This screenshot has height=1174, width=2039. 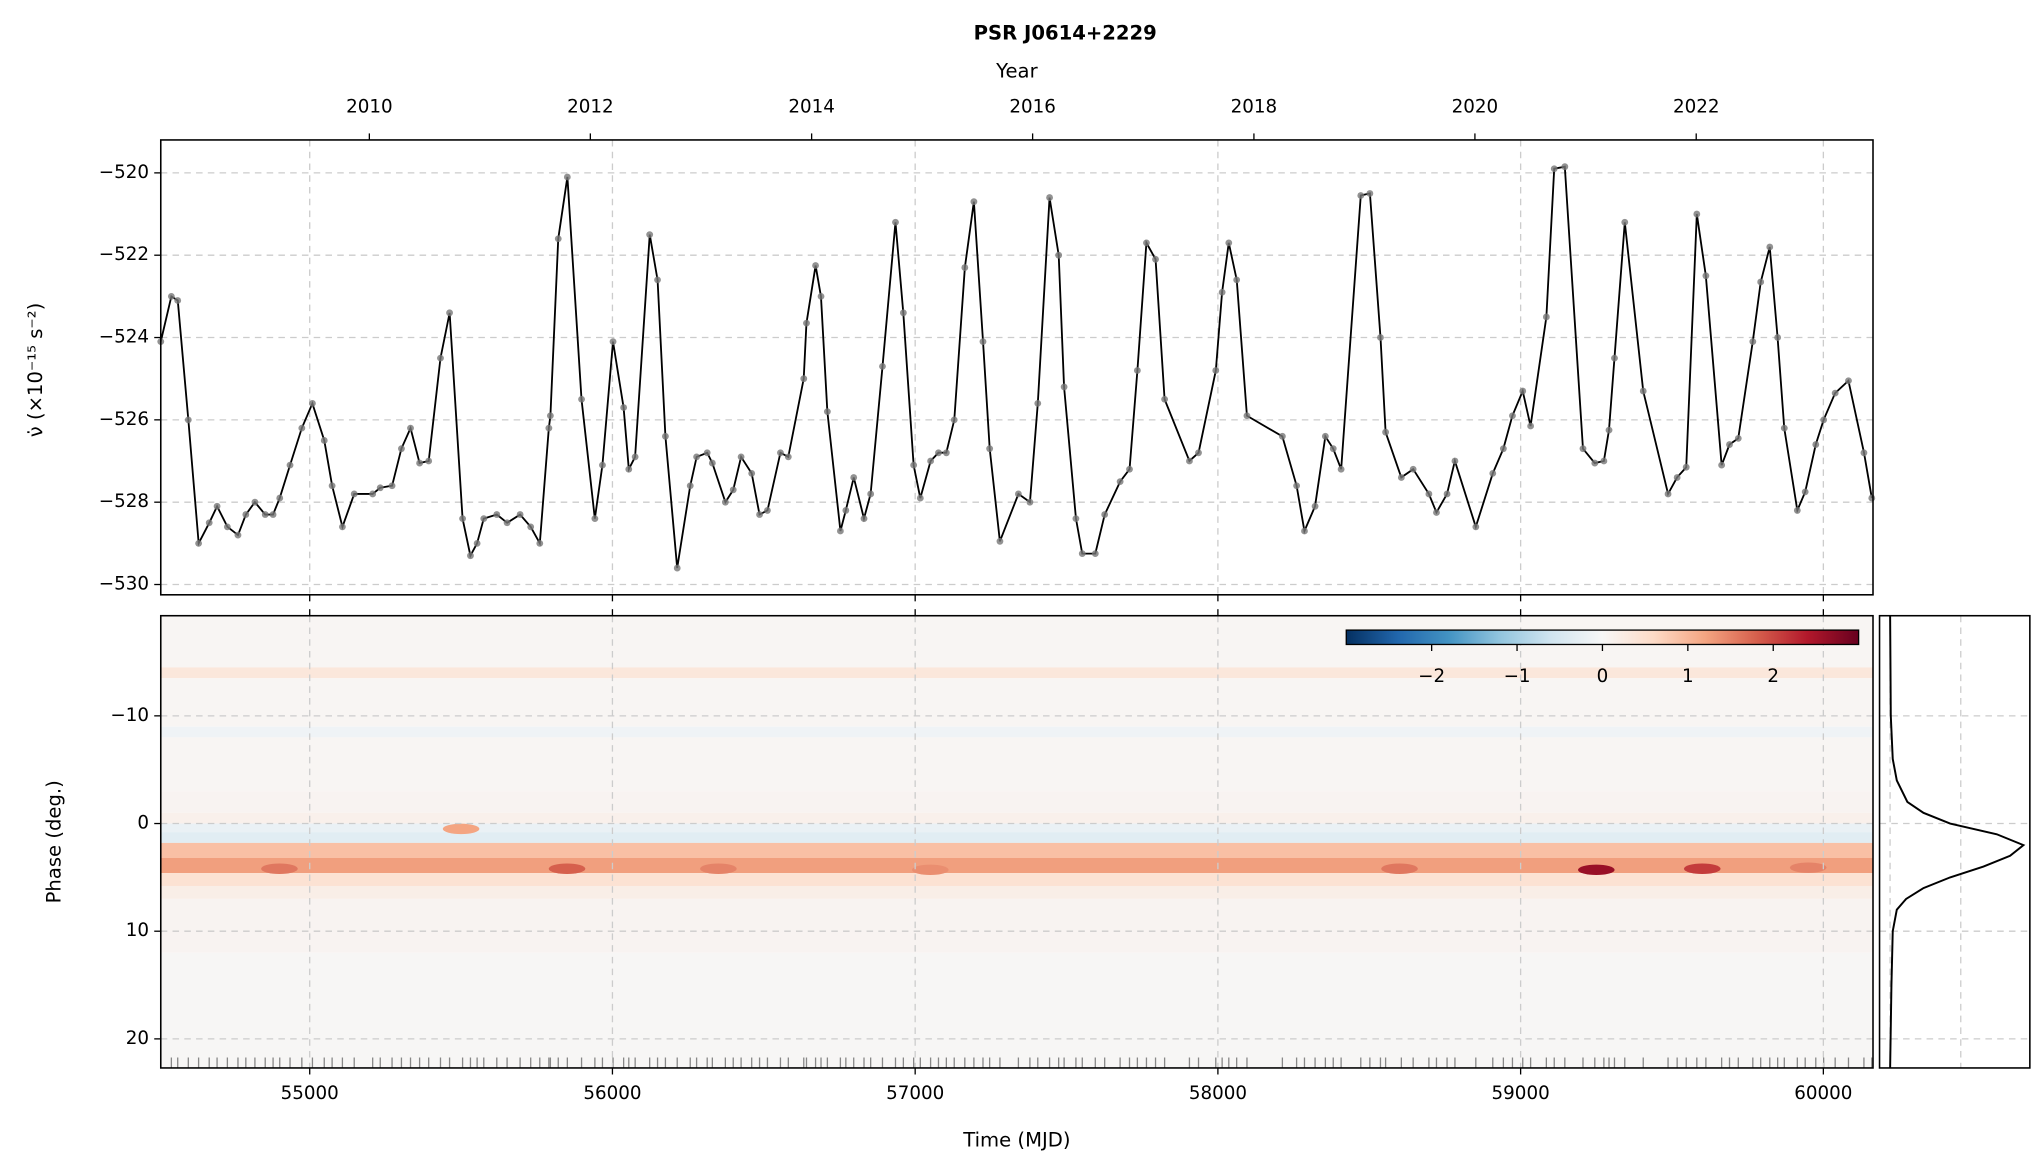 What do you see at coordinates (1065, 33) in the screenshot?
I see `chart-title: PSR J0614+2229` at bounding box center [1065, 33].